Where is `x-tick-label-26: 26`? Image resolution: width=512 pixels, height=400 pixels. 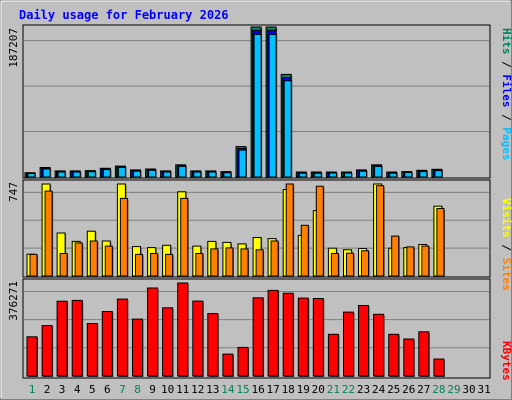
x-tick-label-26: 26 is located at coordinates (408, 389).